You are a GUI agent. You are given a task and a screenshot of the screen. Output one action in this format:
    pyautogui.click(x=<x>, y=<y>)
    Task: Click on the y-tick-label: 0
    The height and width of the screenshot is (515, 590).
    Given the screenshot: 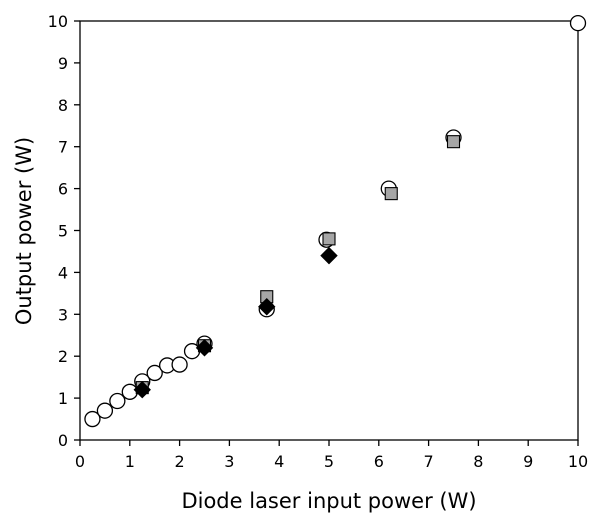 What is the action you would take?
    pyautogui.click(x=63, y=440)
    